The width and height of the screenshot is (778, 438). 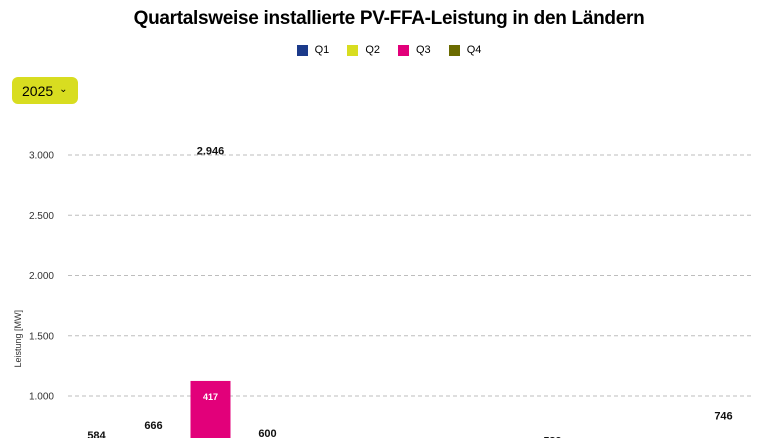 I want to click on legend-label-q3: Q3, so click(x=423, y=50).